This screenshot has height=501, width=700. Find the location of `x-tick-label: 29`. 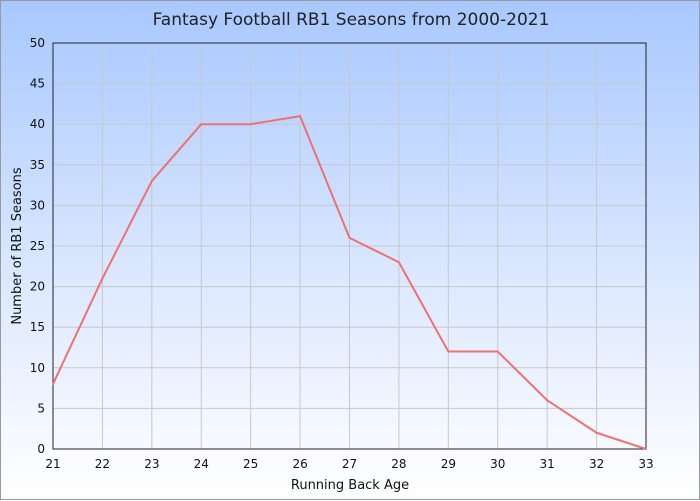

x-tick-label: 29 is located at coordinates (448, 464).